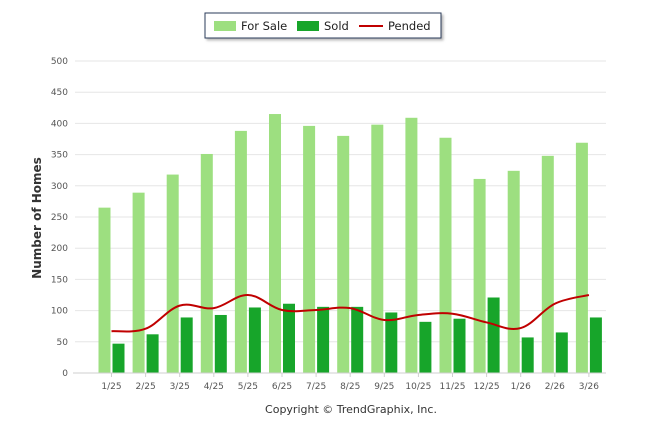 This screenshot has width=646, height=434. I want to click on legend-swatch-sold, so click(308, 26).